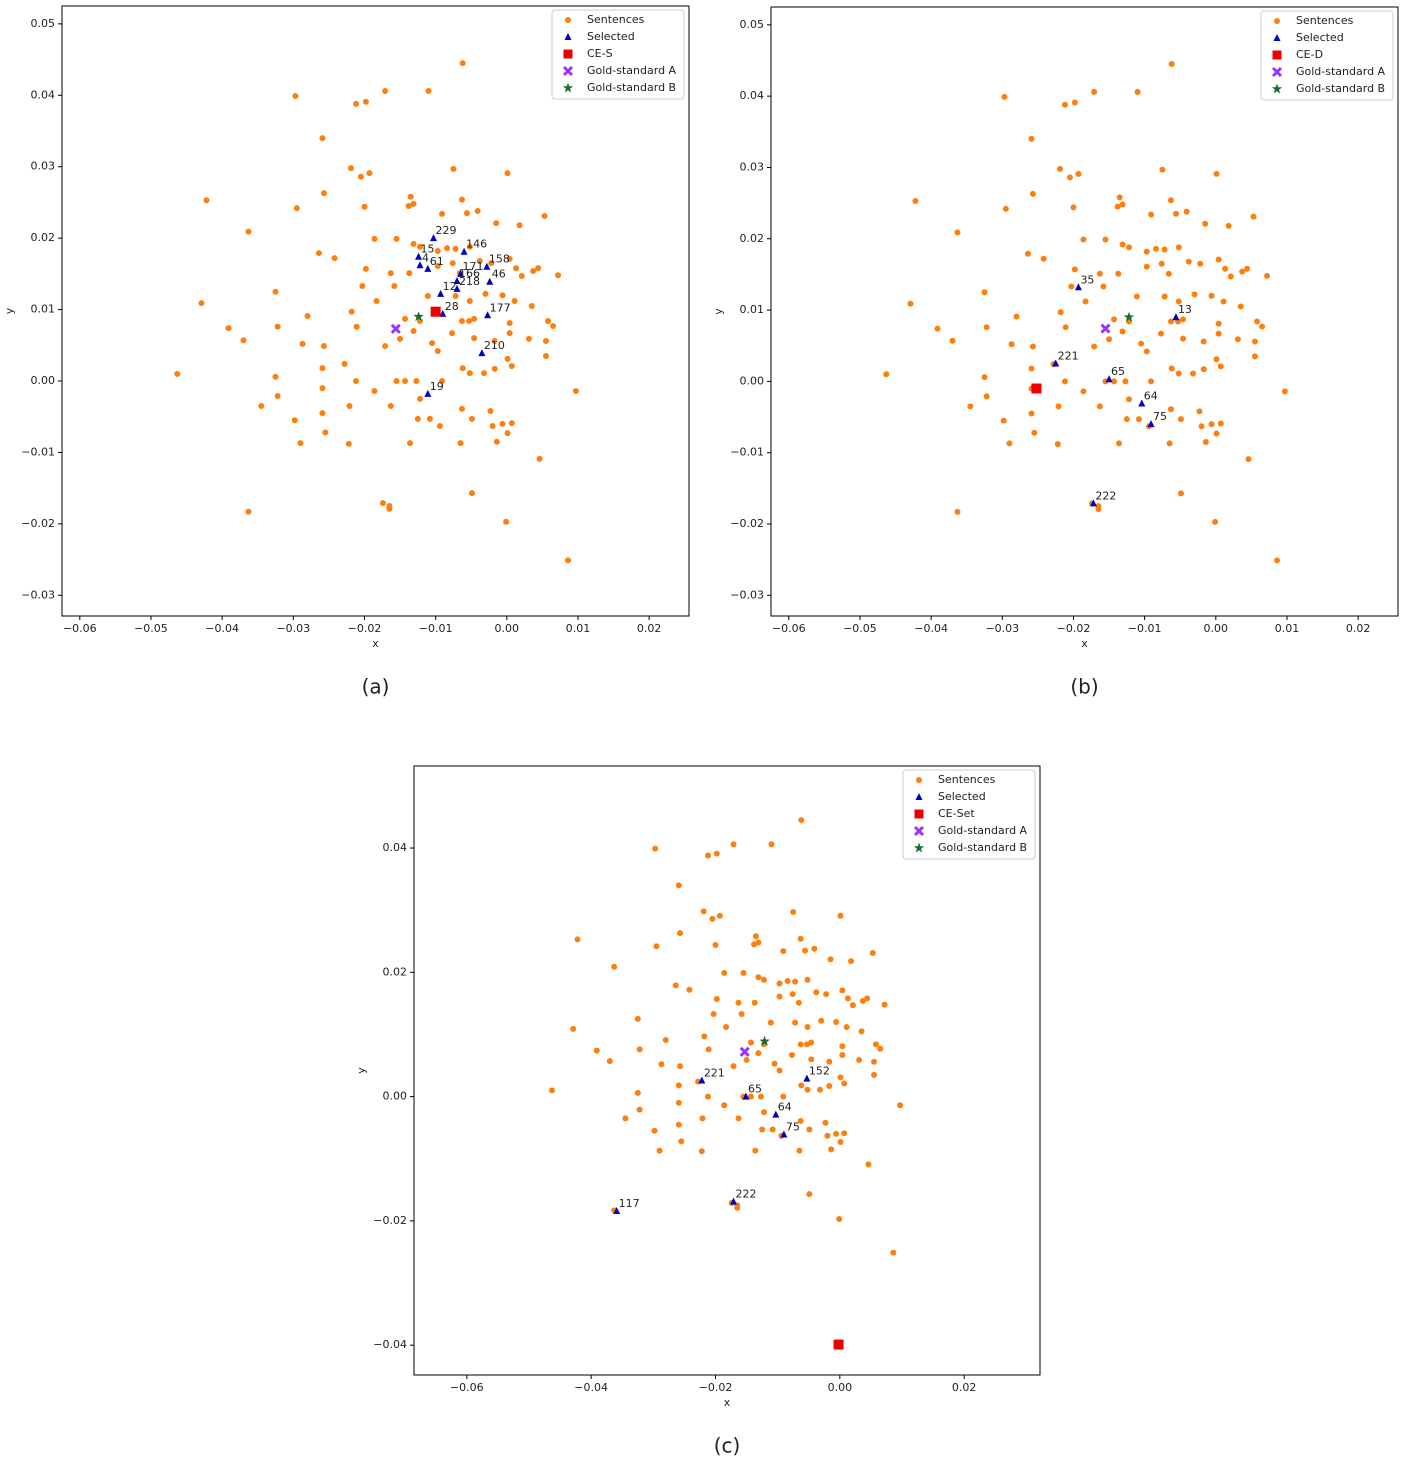 The image size is (1408, 1468). I want to click on point-label: 152, so click(819, 1071).